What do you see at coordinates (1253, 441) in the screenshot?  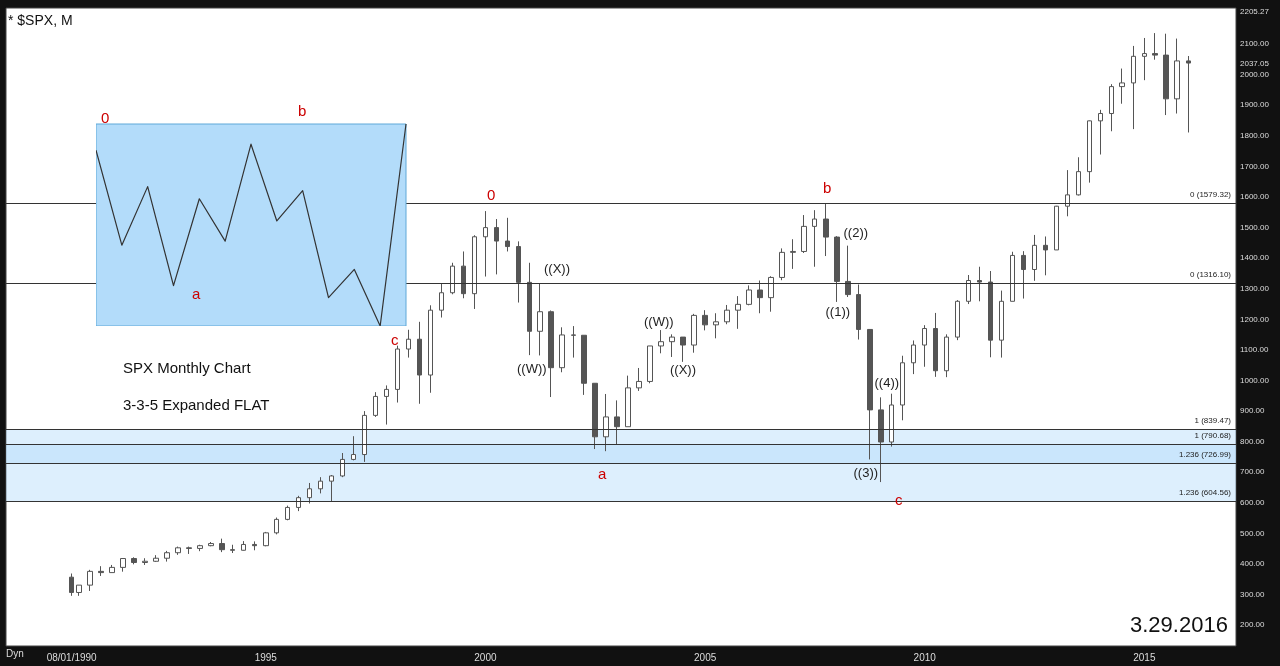 I see `y-tick-label: 800.00` at bounding box center [1253, 441].